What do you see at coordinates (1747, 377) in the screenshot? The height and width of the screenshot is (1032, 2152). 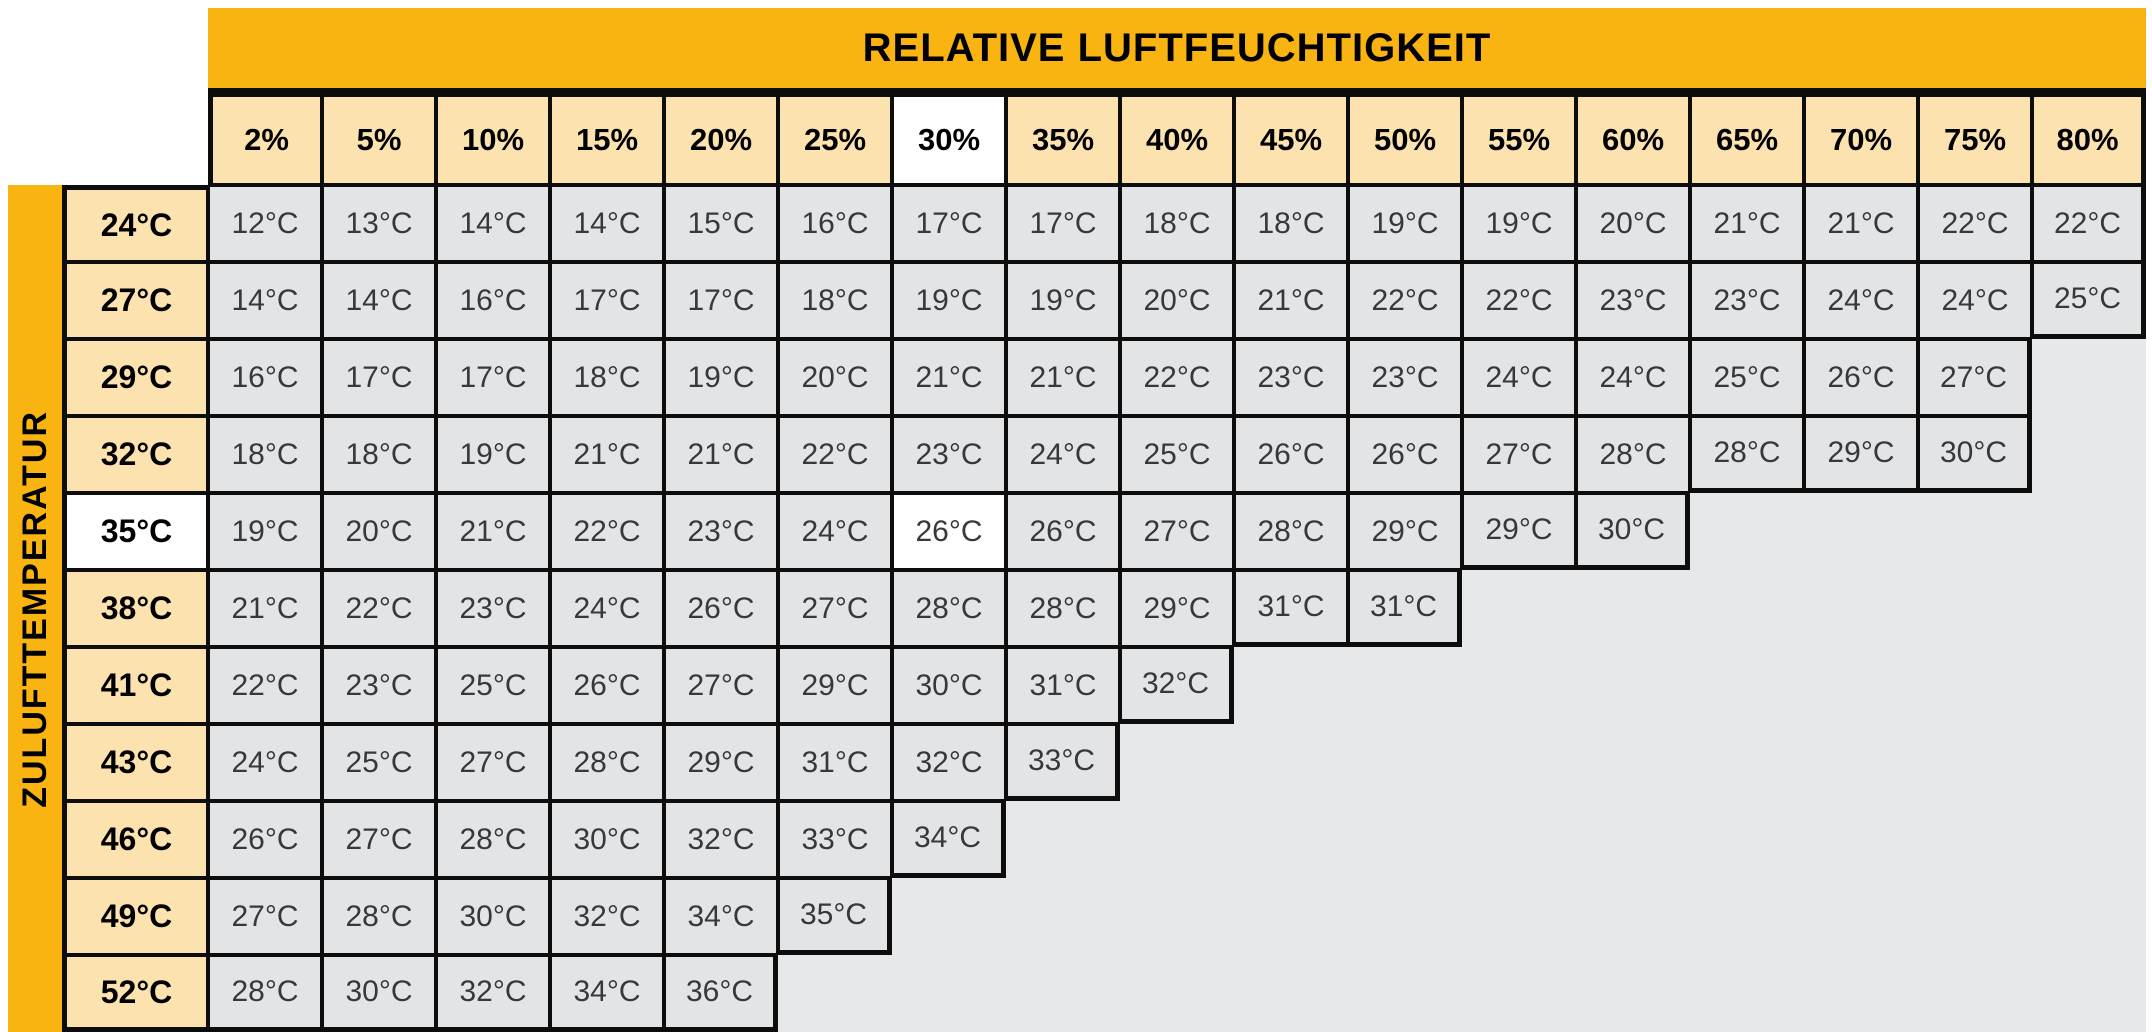 I see `cell-29c-65pct: 25°C` at bounding box center [1747, 377].